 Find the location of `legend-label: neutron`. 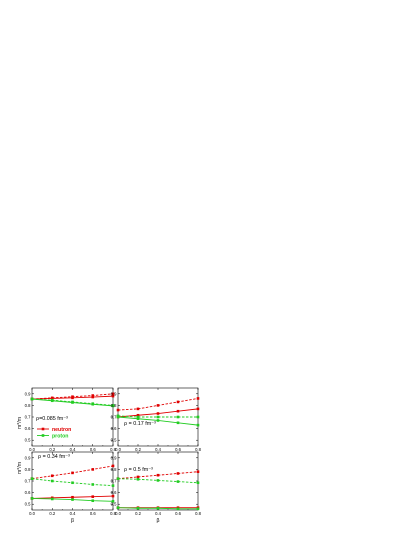

legend-label: neutron is located at coordinates (61, 430).